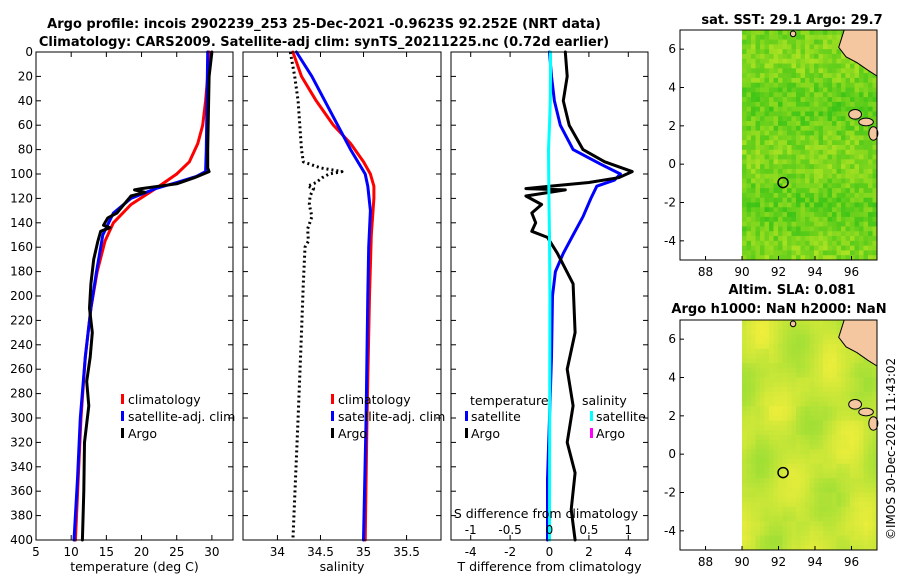  Describe the element at coordinates (783, 472) in the screenshot. I see `sla-argo-marker` at that location.